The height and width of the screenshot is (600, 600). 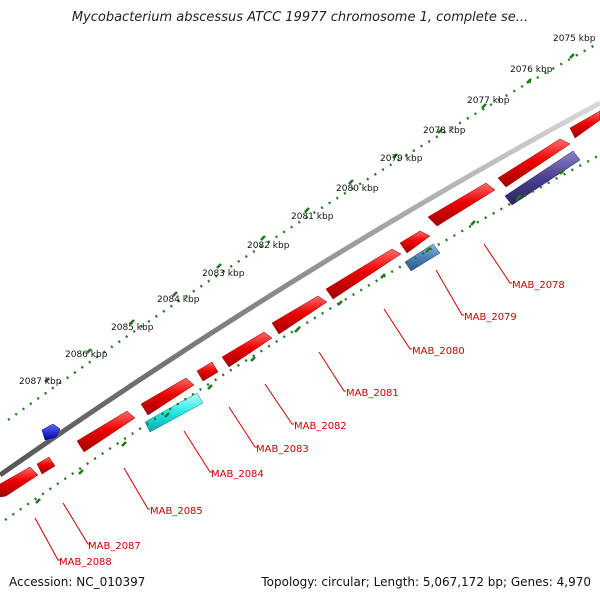 What do you see at coordinates (490, 317) in the screenshot?
I see `gene-label-mab-2079: MAB_2079` at bounding box center [490, 317].